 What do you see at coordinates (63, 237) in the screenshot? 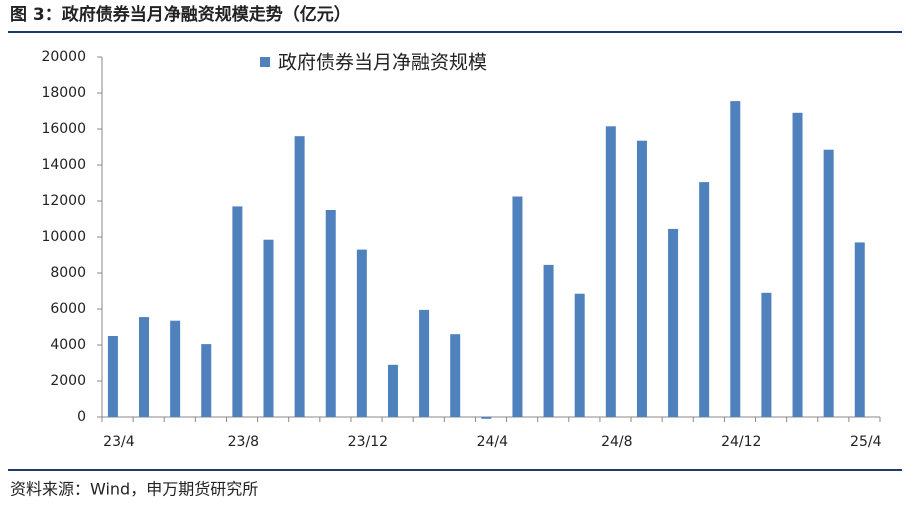
I see `y-tick-label: 10000` at bounding box center [63, 237].